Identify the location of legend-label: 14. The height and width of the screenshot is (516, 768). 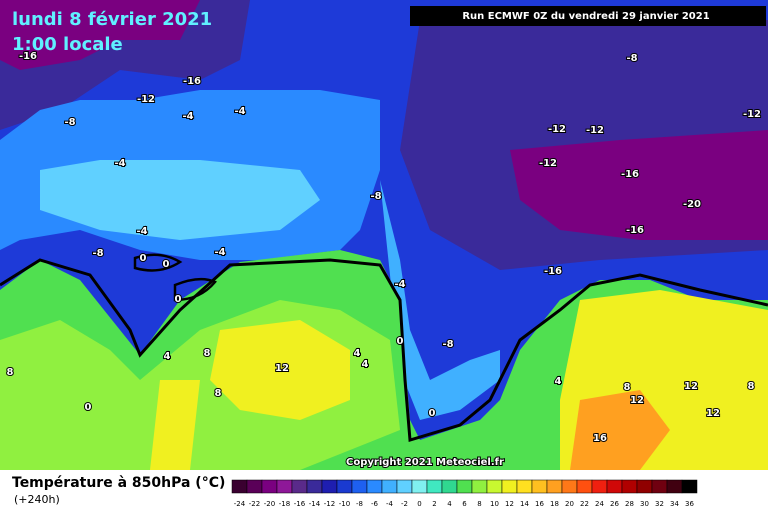
(524, 504).